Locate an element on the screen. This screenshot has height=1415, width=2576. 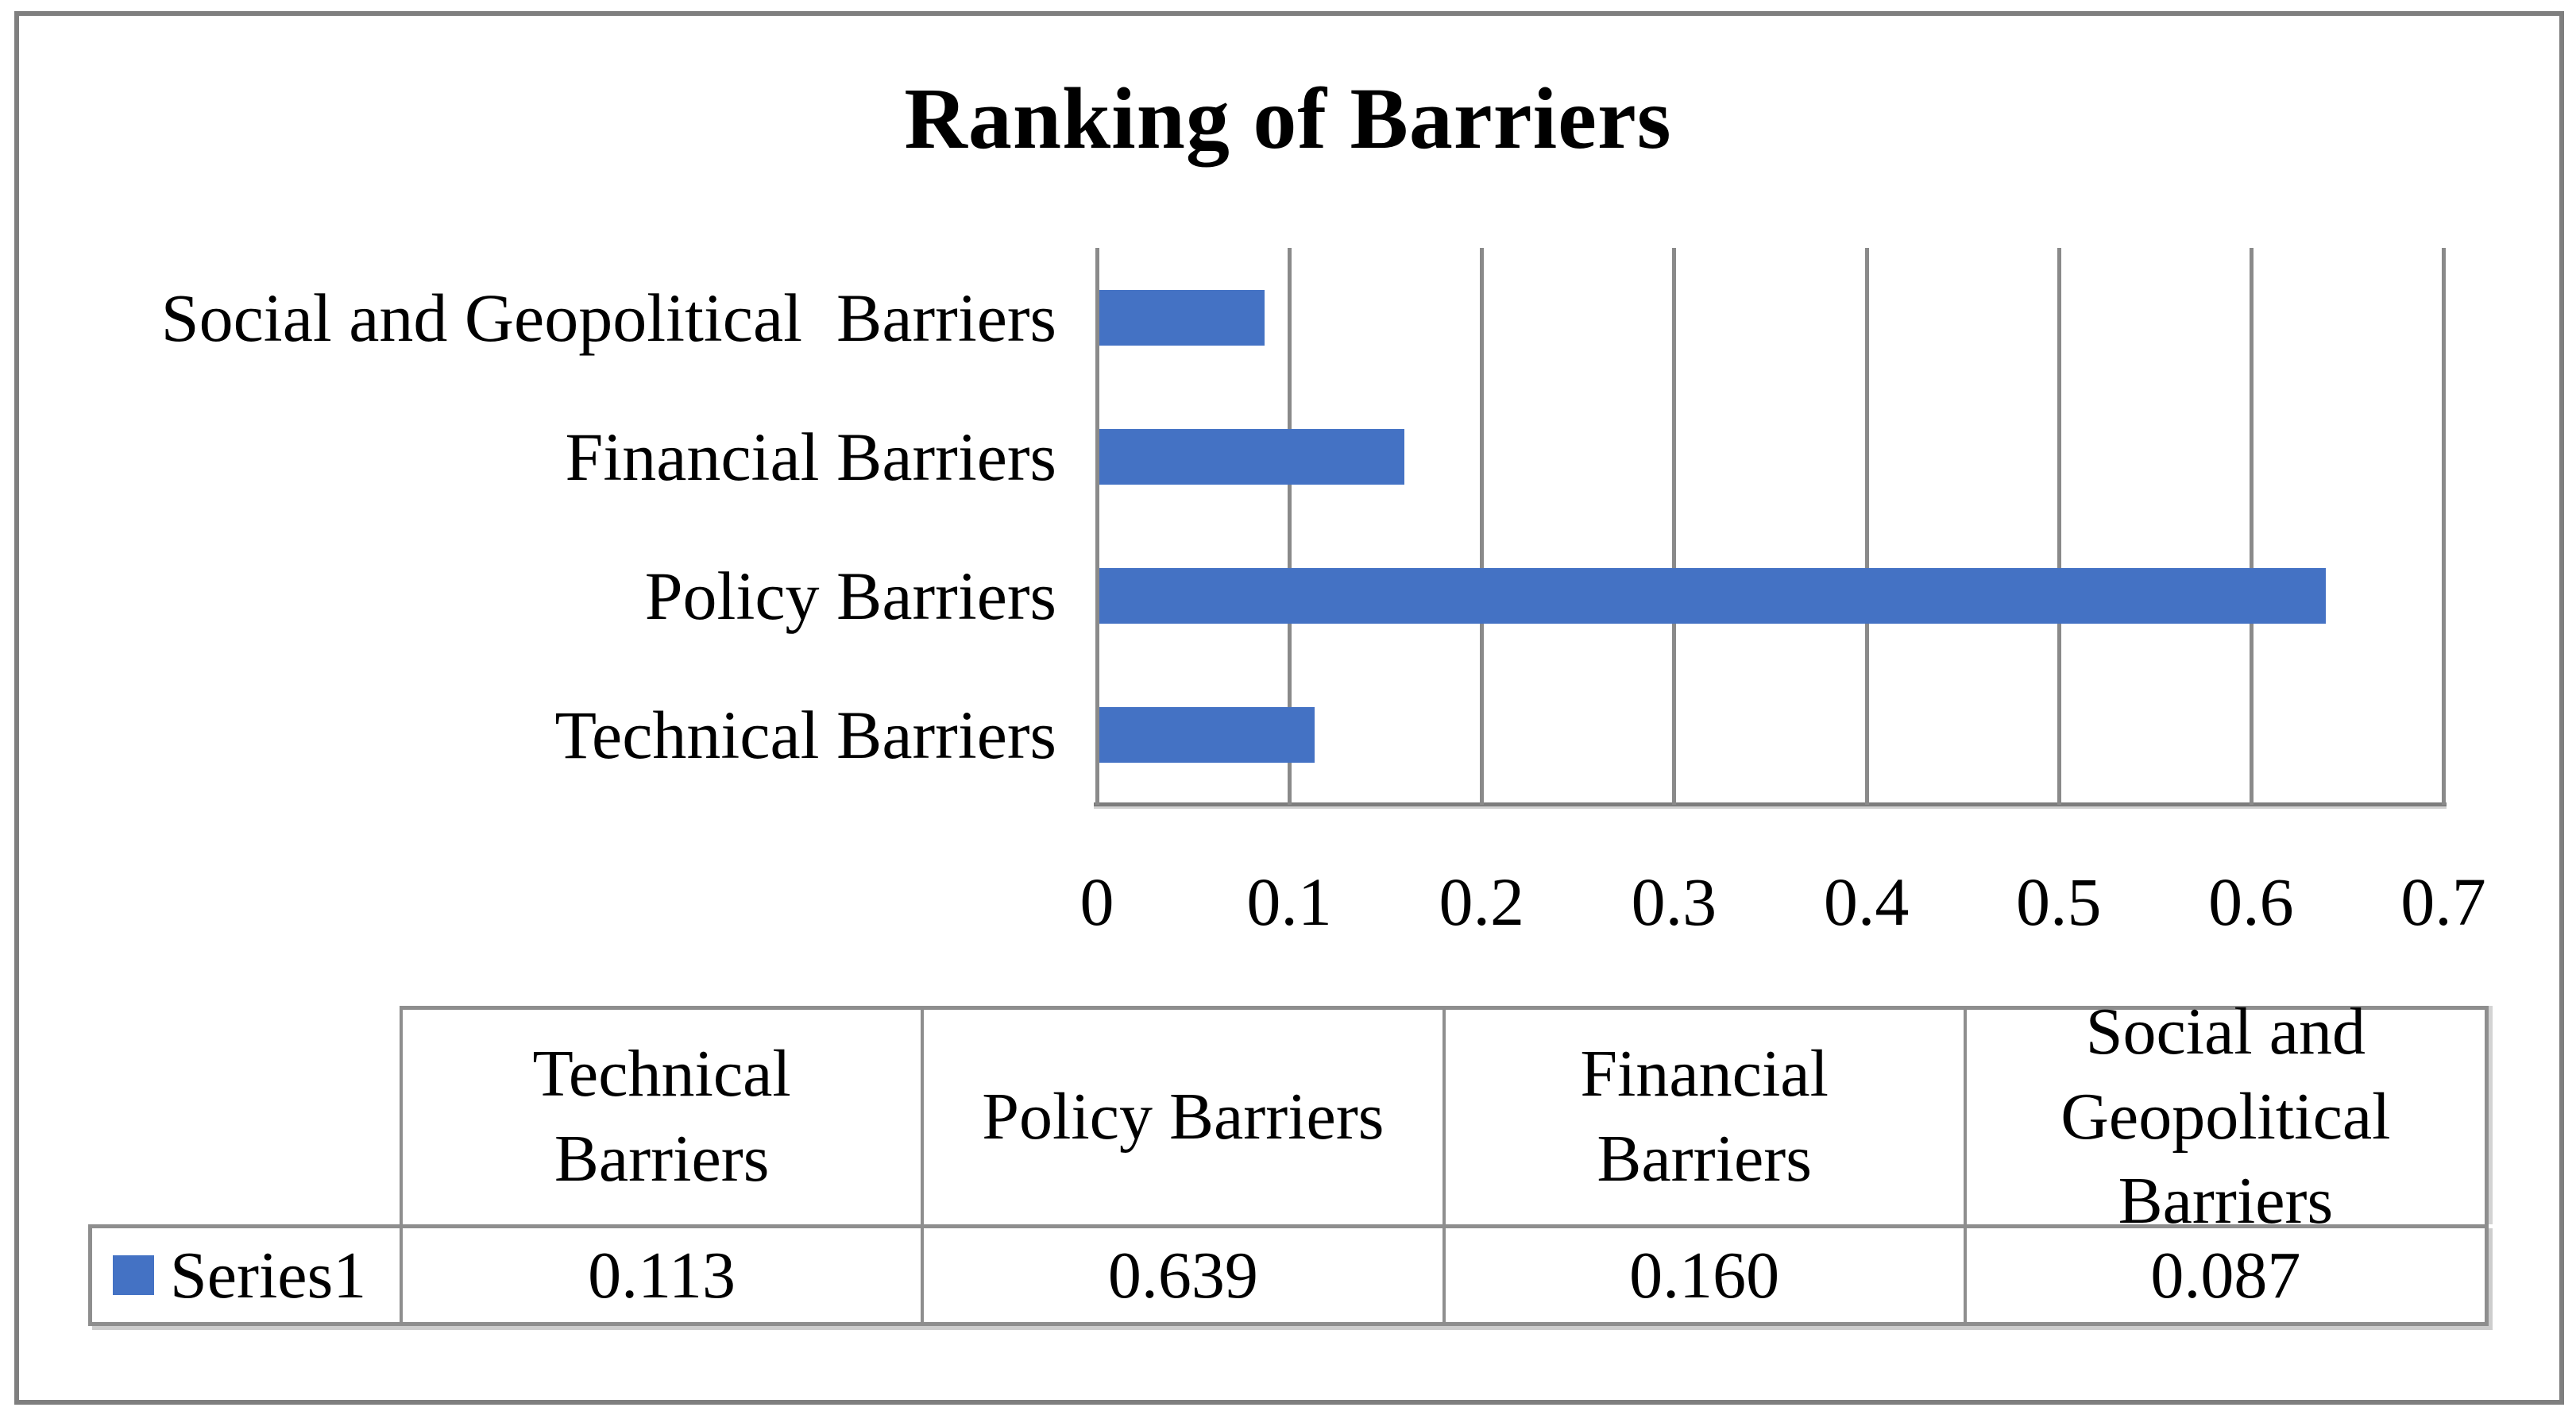
x-tick-label-0.7: 0.7 is located at coordinates (2443, 902).